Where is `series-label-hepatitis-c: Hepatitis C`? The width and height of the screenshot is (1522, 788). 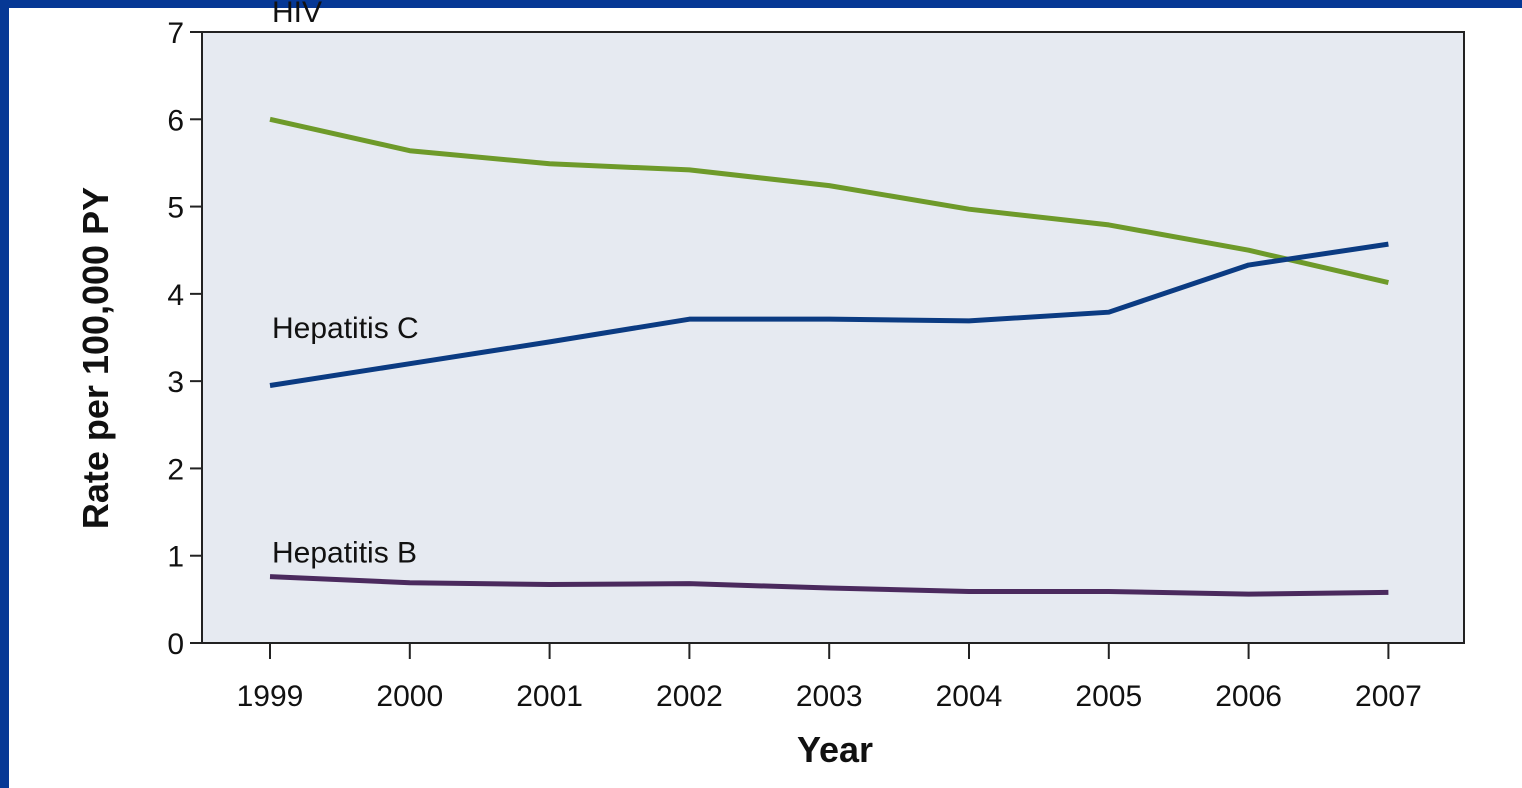
series-label-hepatitis-c: Hepatitis C is located at coordinates (345, 328).